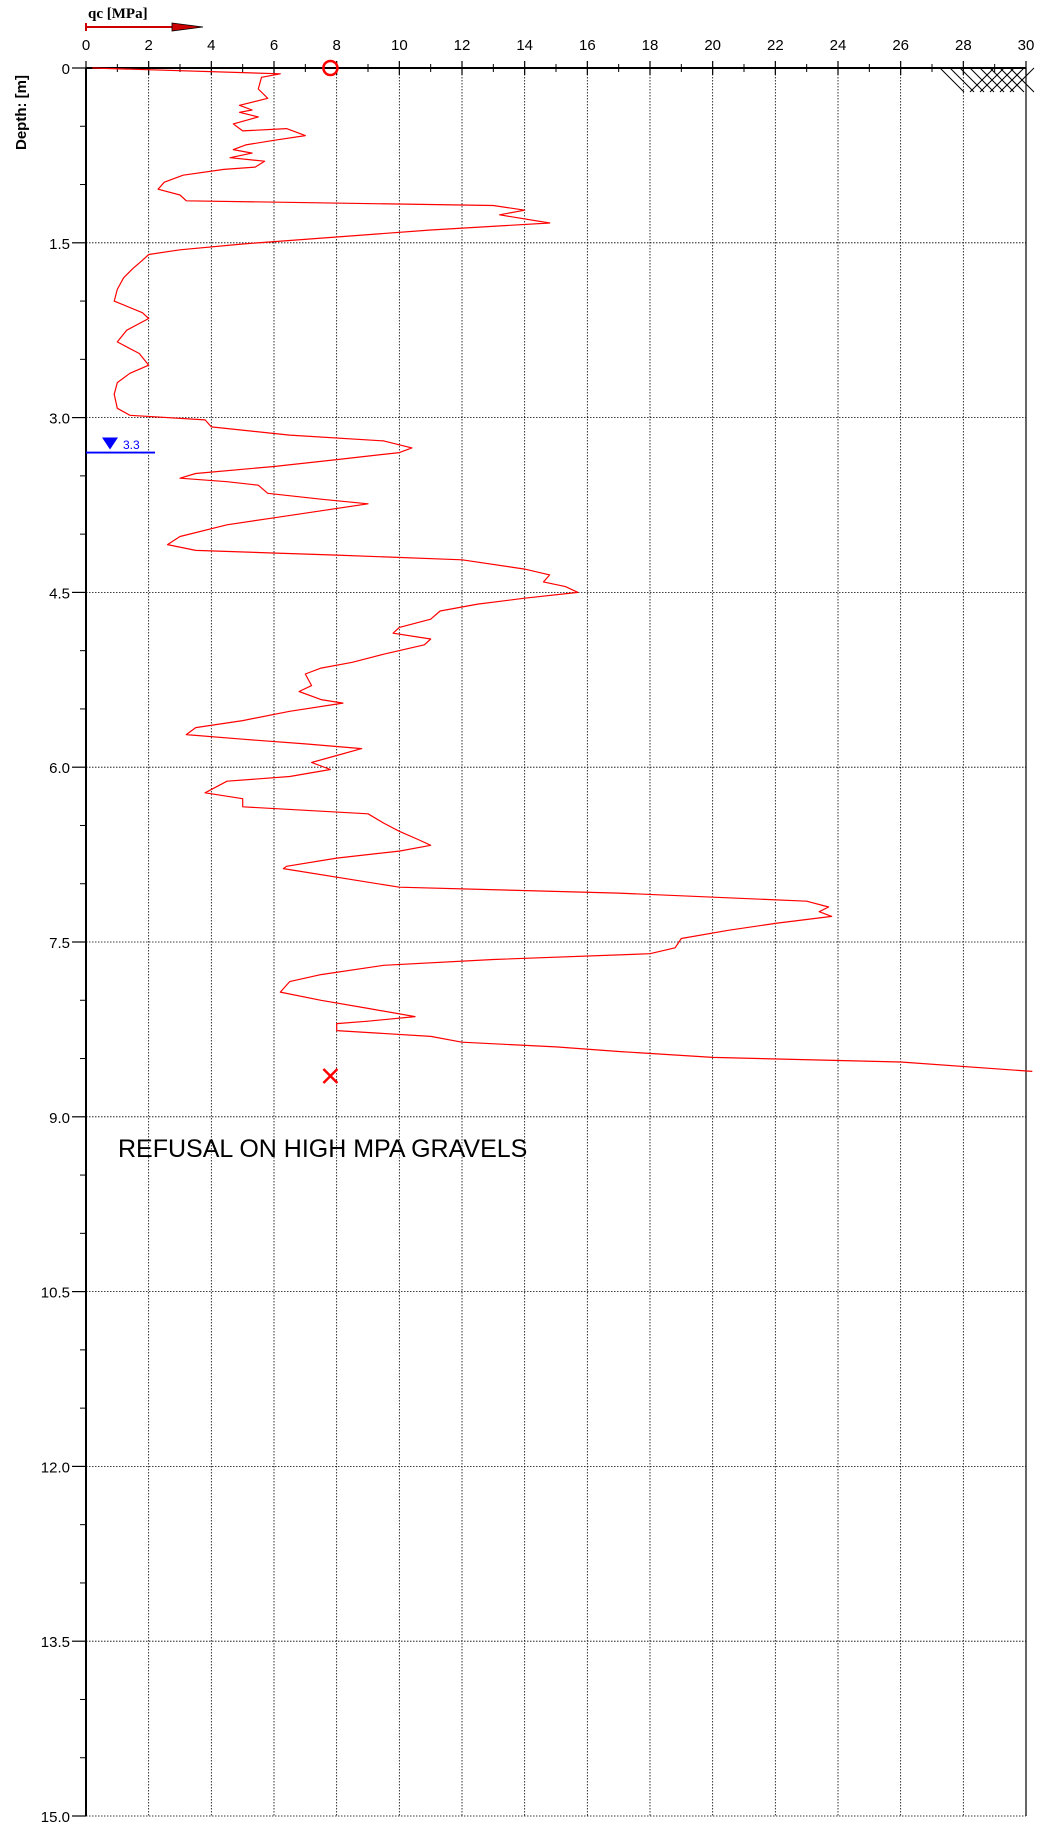 The height and width of the screenshot is (1832, 1046). What do you see at coordinates (712, 45) in the screenshot?
I see `x-tick-label: 20` at bounding box center [712, 45].